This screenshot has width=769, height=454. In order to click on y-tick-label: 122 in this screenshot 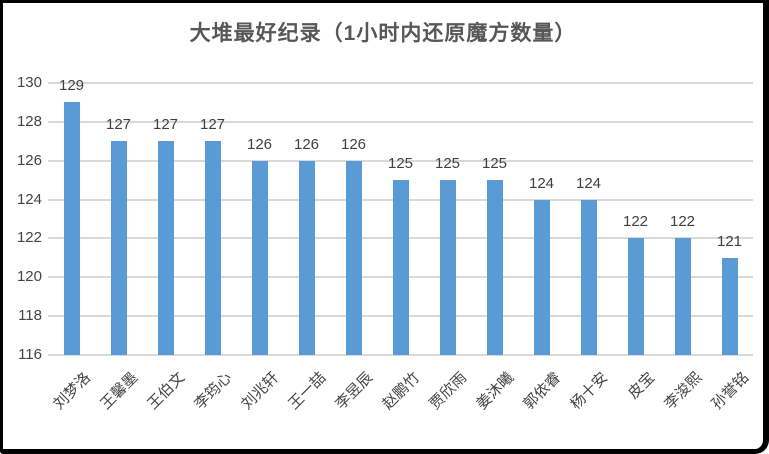, I will do `click(29, 238)`.